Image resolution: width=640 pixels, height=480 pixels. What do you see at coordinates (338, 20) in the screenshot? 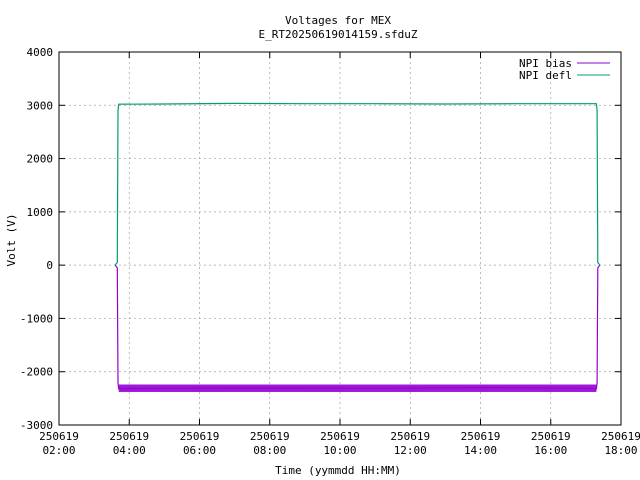
I see `chart-title: Voltages for MEX` at bounding box center [338, 20].